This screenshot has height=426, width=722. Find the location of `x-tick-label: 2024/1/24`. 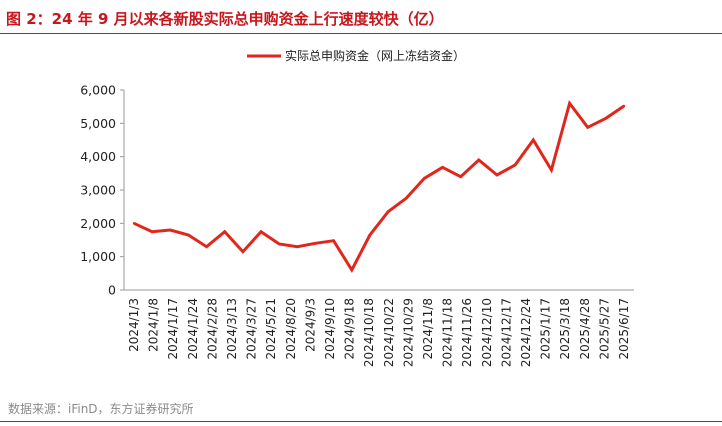

x-tick-label: 2024/1/24 is located at coordinates (193, 329).